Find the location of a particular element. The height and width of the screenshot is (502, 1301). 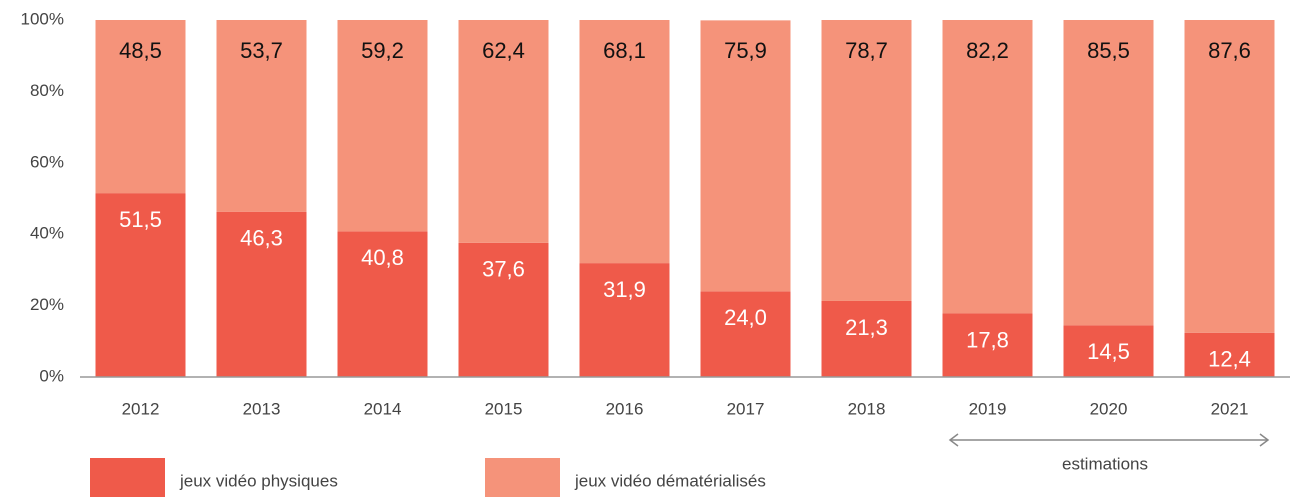

y-tick-label: 20% is located at coordinates (47, 304).